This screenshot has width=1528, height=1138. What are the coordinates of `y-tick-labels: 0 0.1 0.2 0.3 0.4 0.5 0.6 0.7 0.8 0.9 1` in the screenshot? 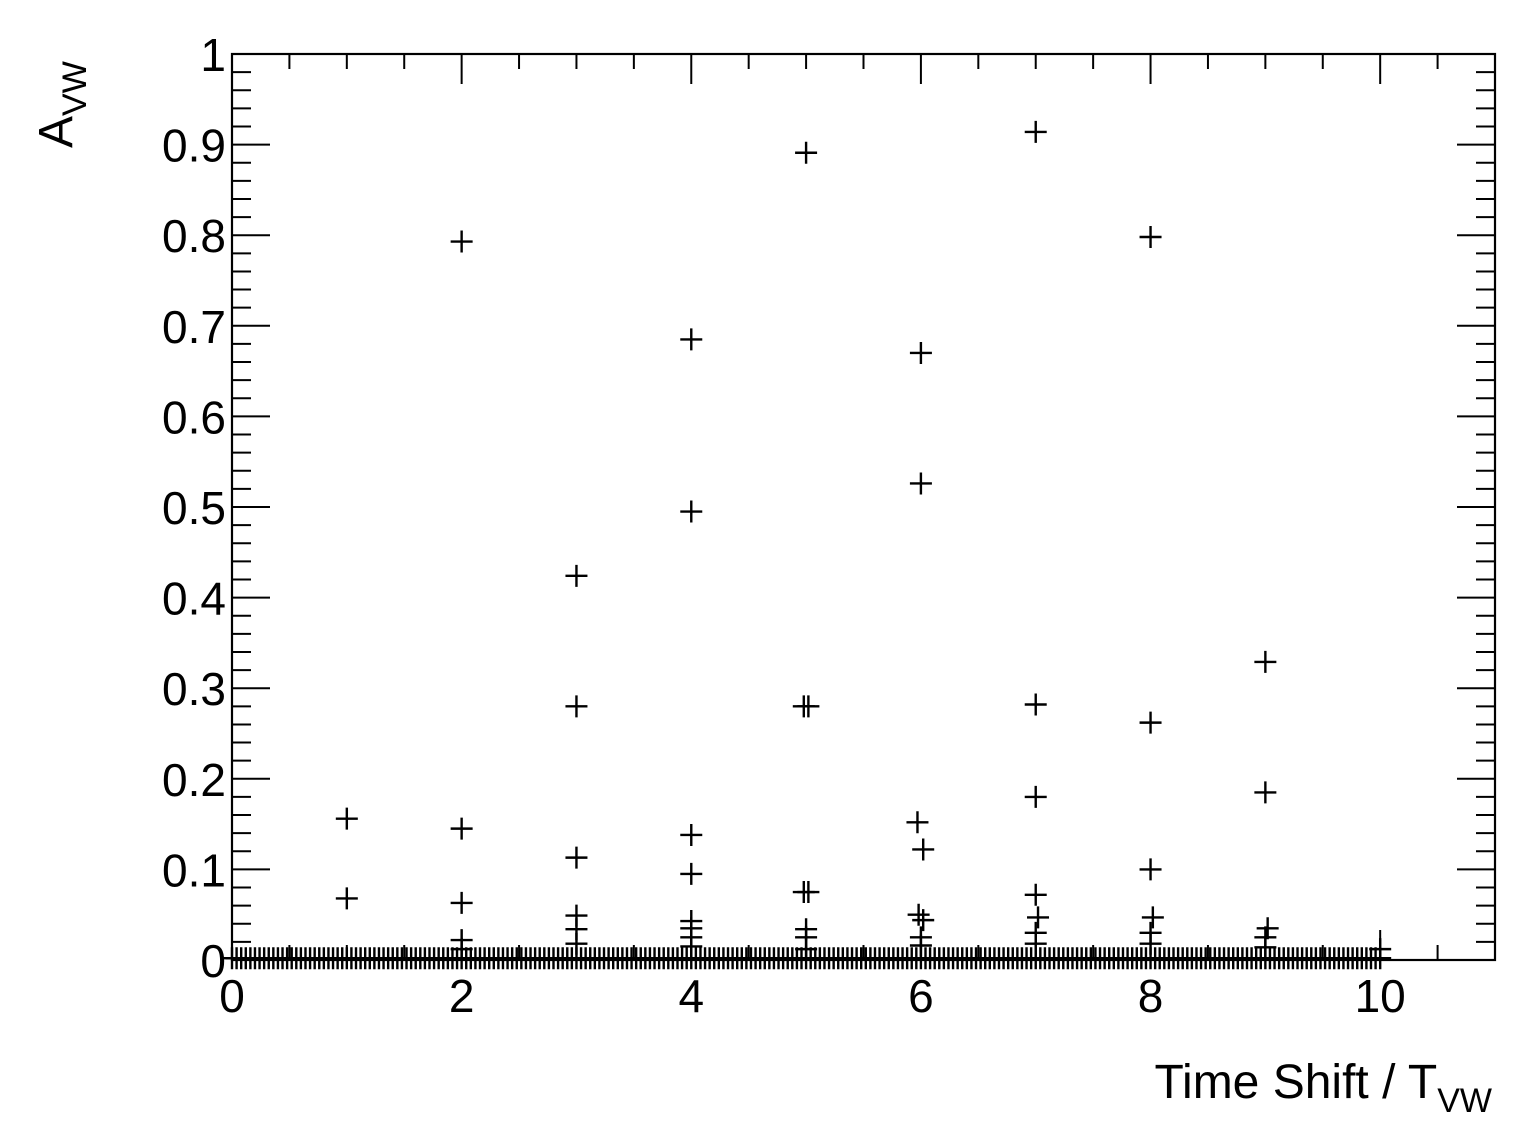 It's located at (194, 508).